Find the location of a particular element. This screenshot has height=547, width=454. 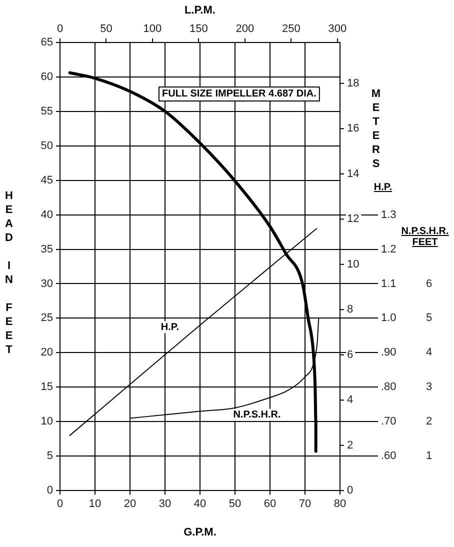

y-tick-label: 10 is located at coordinates (46, 422).